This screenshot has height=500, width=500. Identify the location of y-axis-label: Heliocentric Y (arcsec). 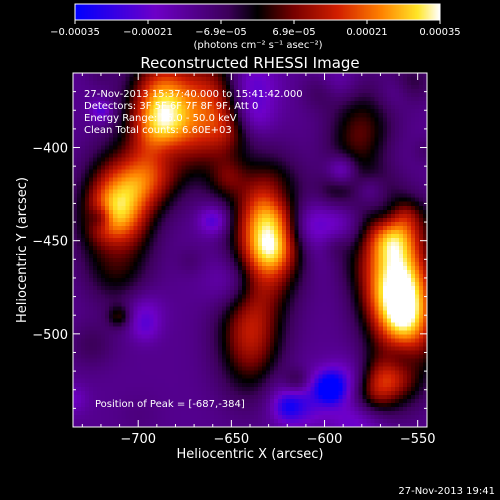
(22, 250).